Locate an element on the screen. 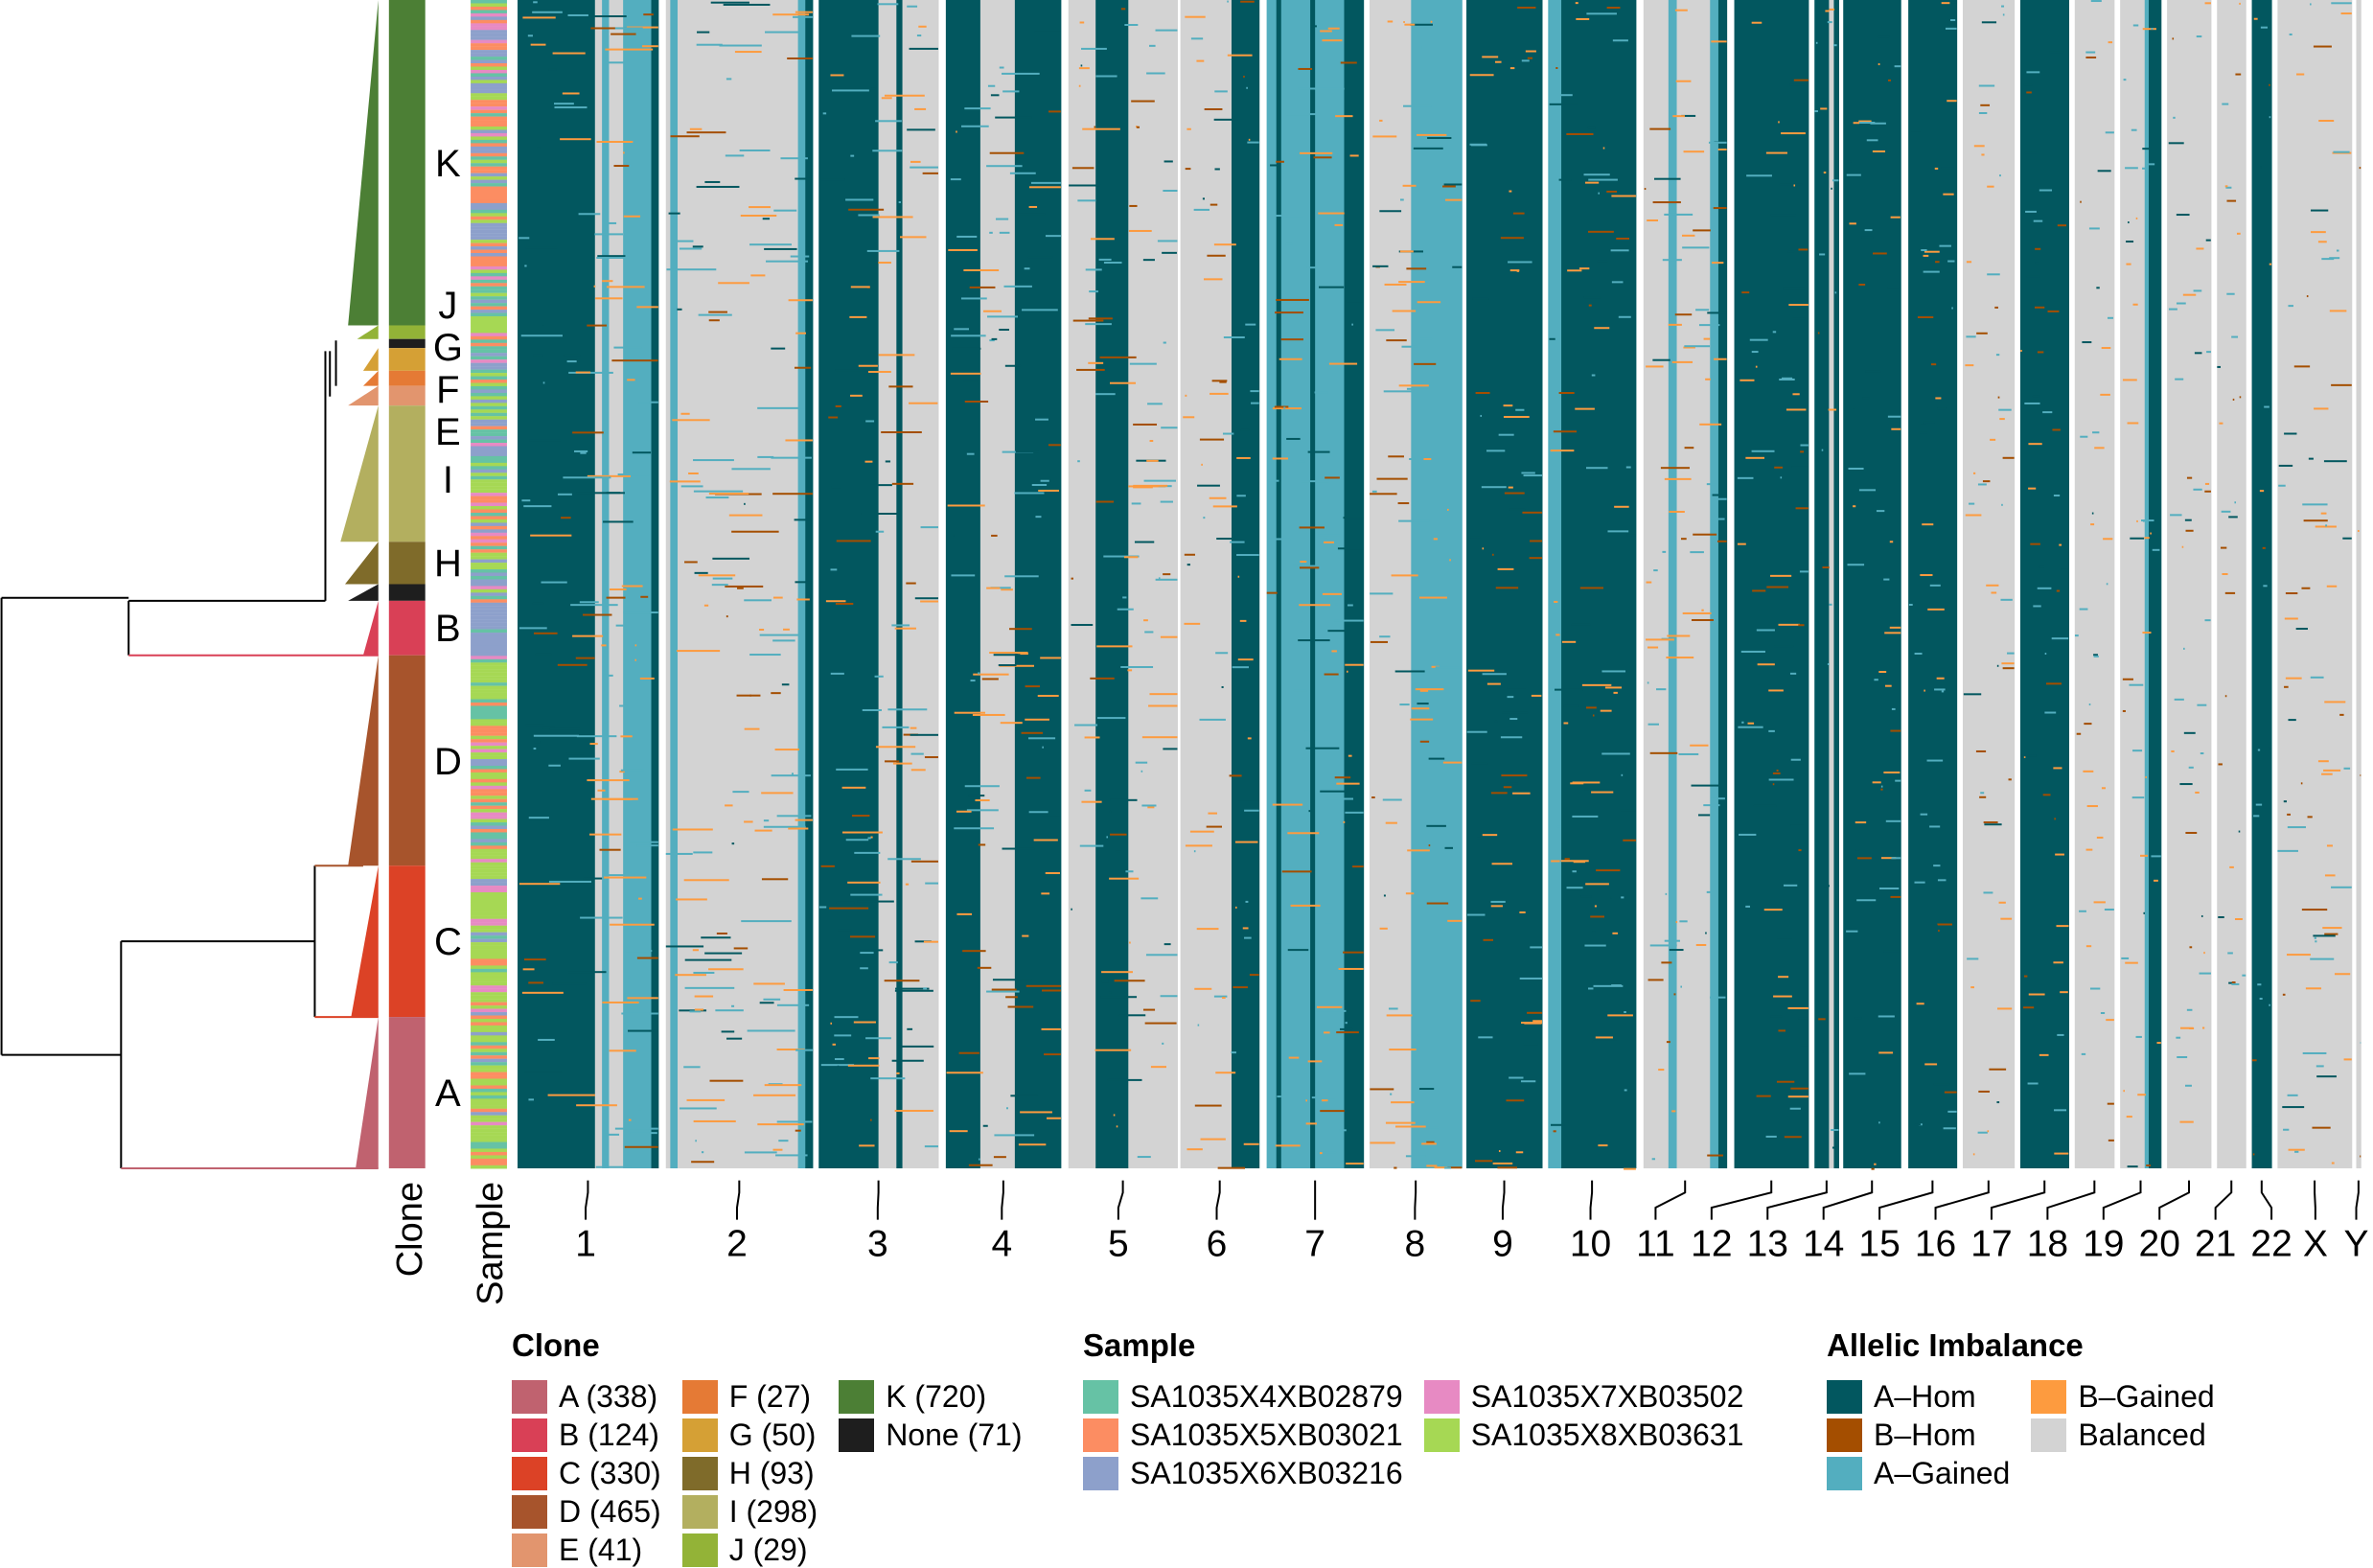 This screenshot has height=1568, width=2373. chromosome-label: 4 is located at coordinates (1001, 1244).